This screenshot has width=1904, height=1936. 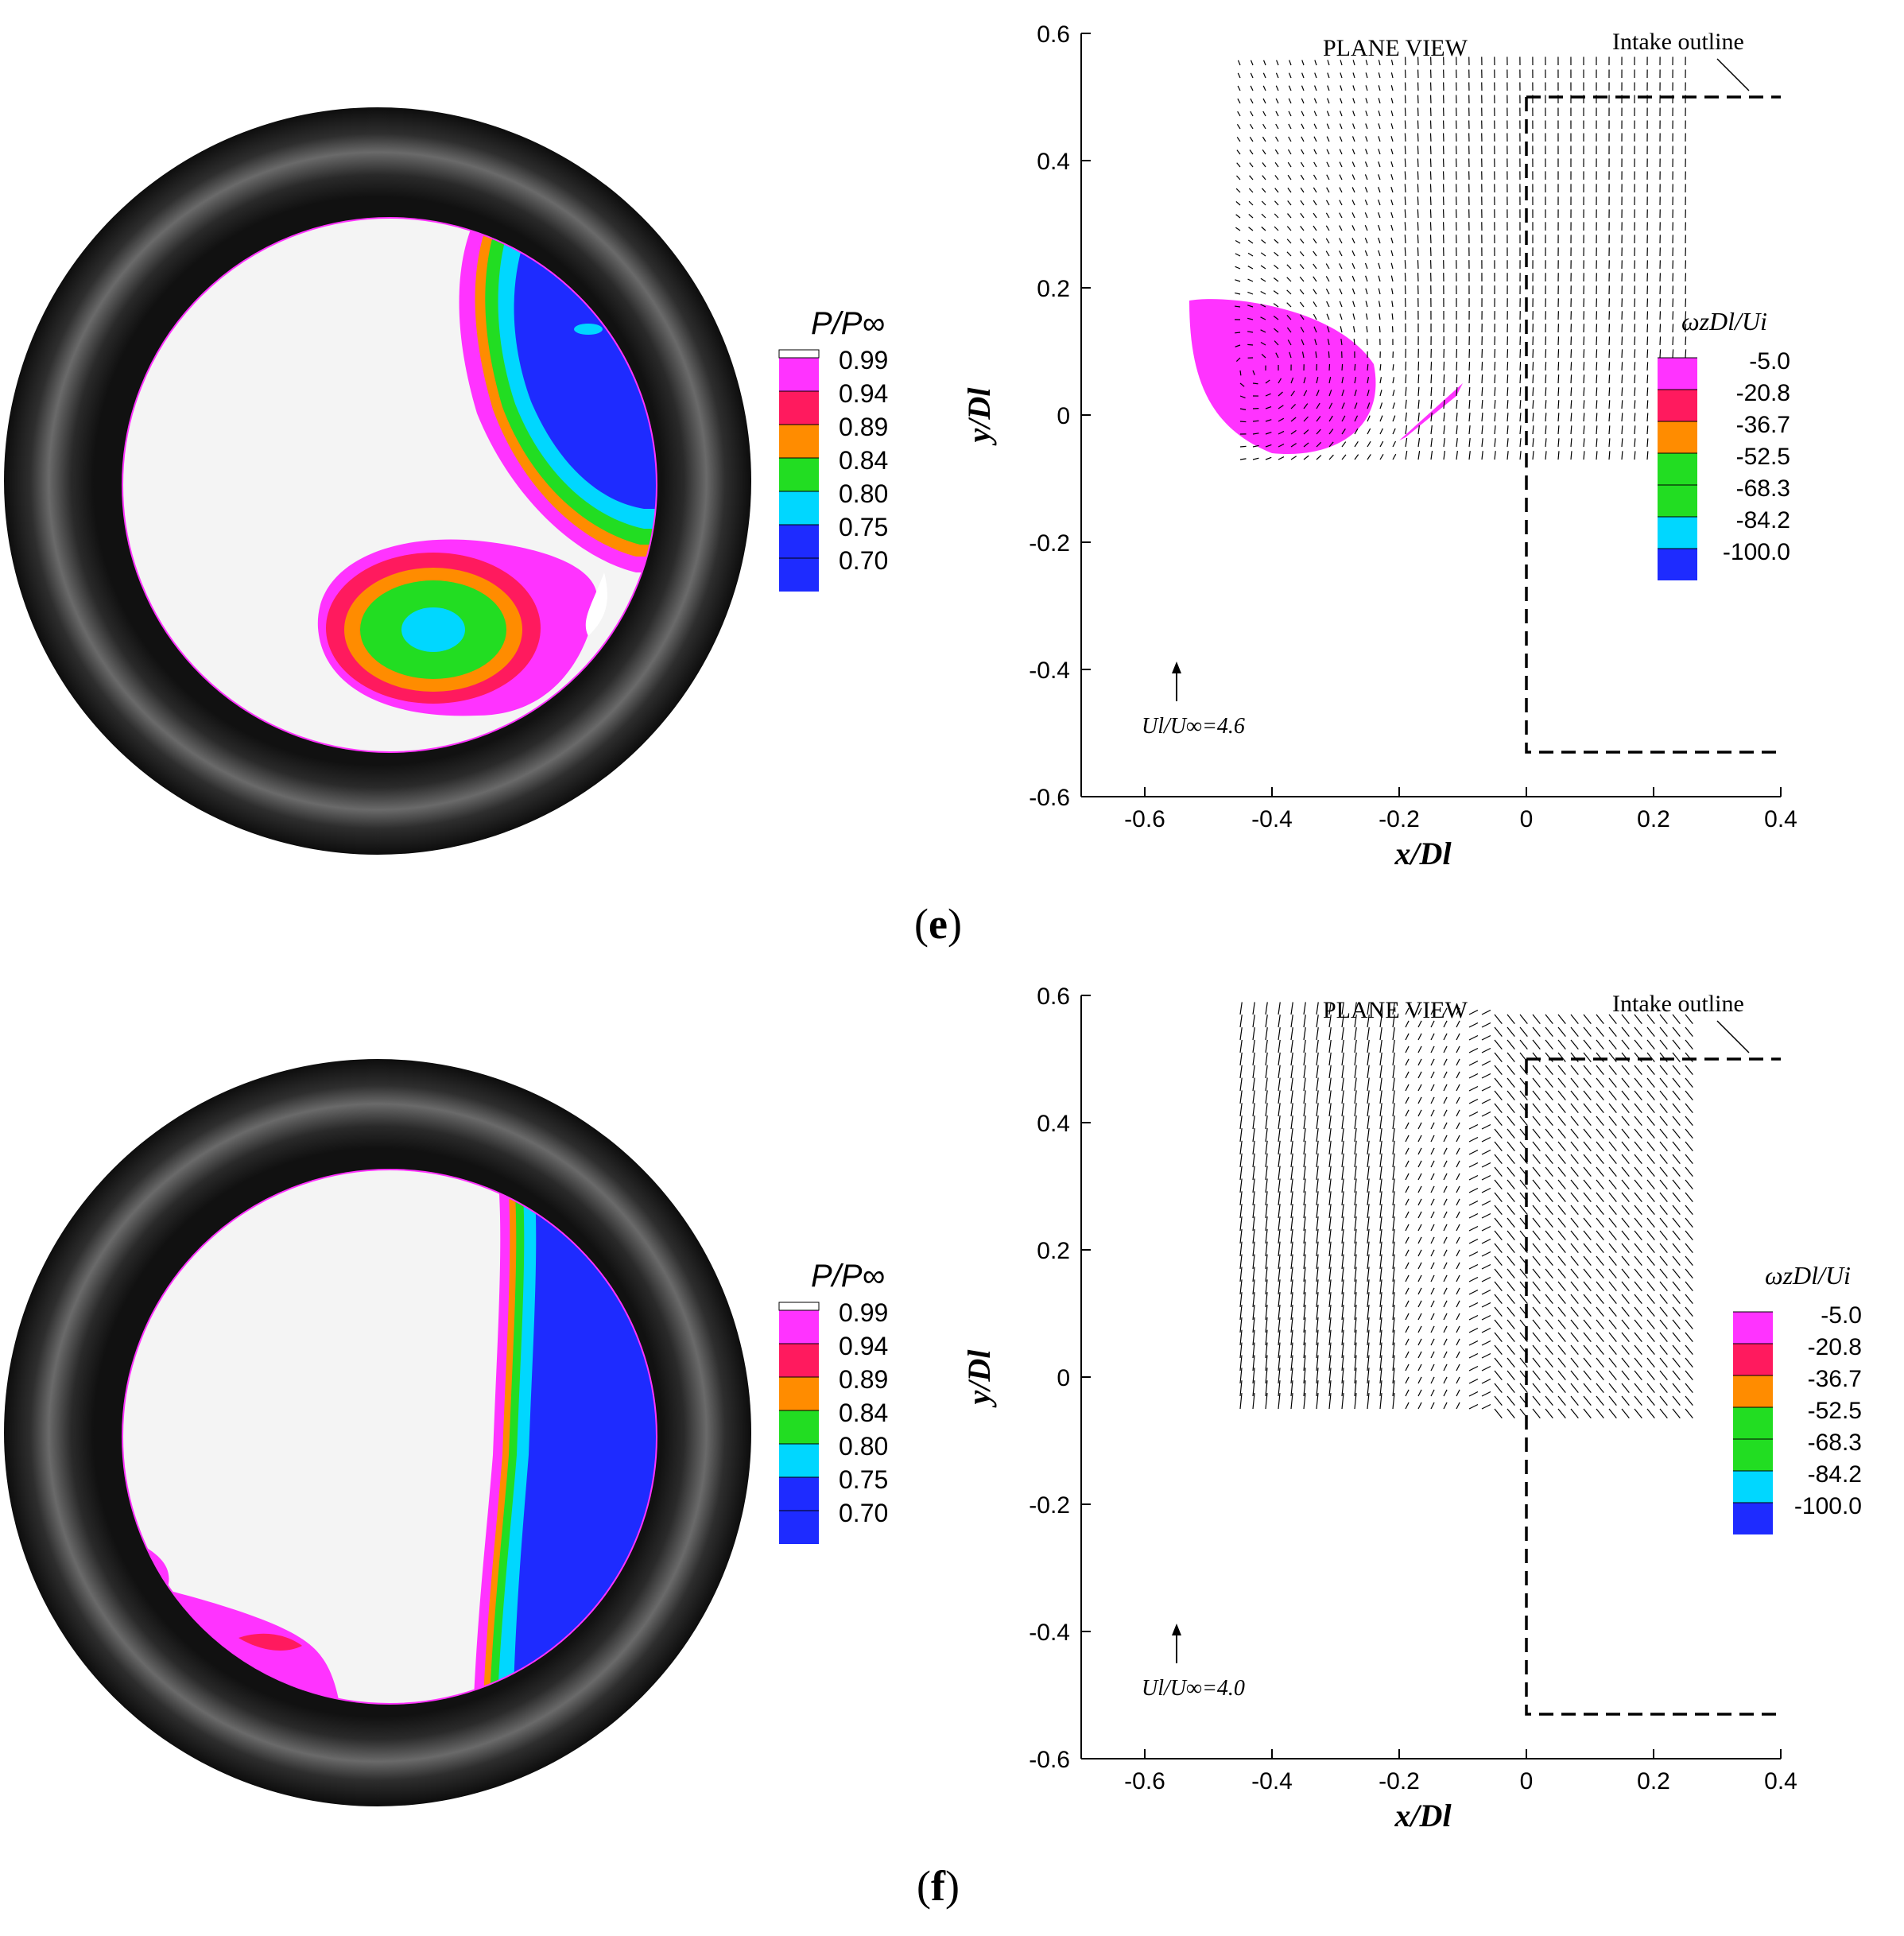 I want to click on legend-label: 0.75, so click(x=863, y=527).